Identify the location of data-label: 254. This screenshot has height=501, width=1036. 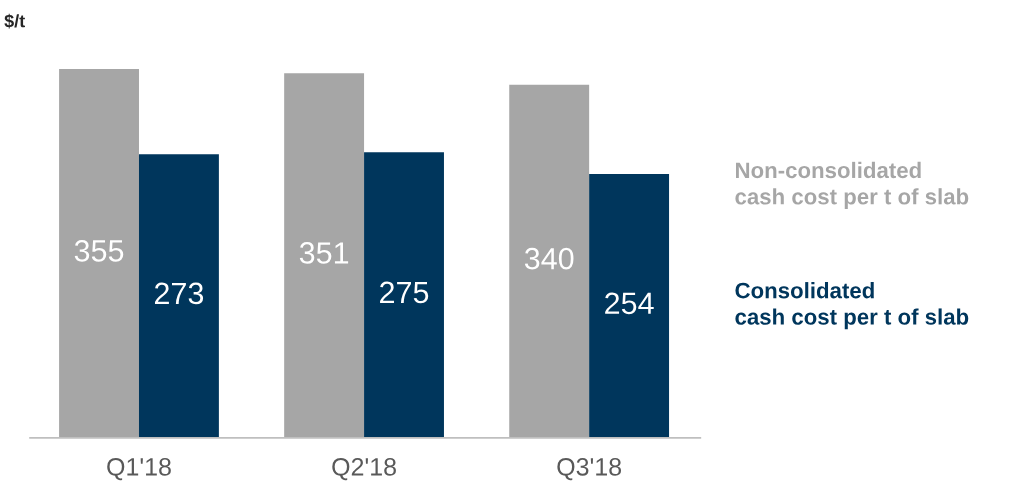
(629, 303).